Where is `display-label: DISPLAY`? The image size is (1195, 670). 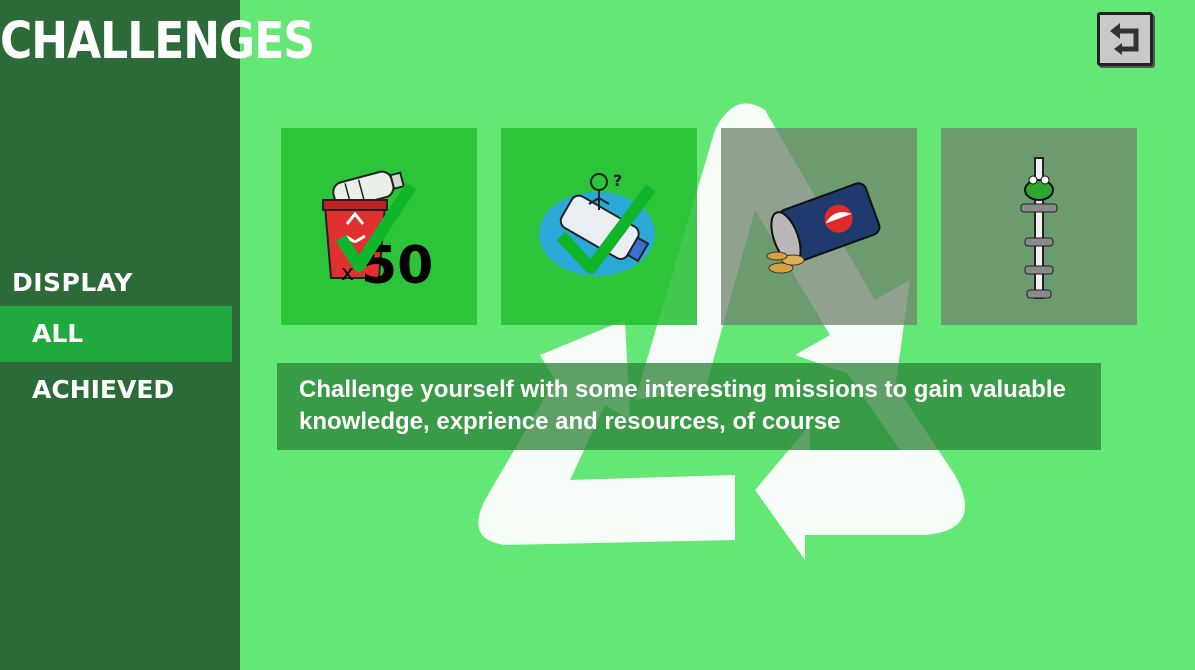 display-label: DISPLAY is located at coordinates (72, 282).